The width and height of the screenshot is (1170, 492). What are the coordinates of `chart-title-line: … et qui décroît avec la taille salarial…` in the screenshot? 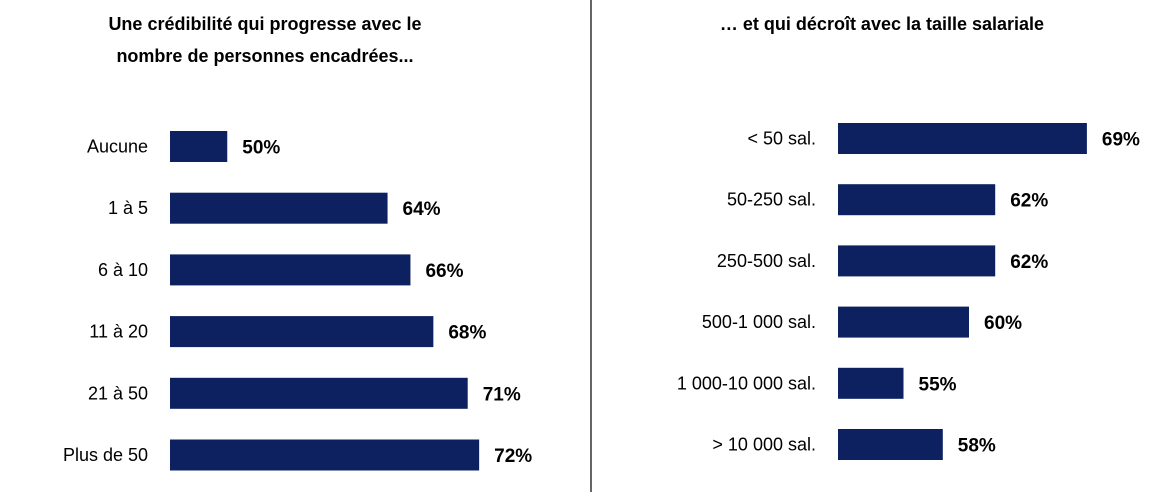 It's located at (882, 24).